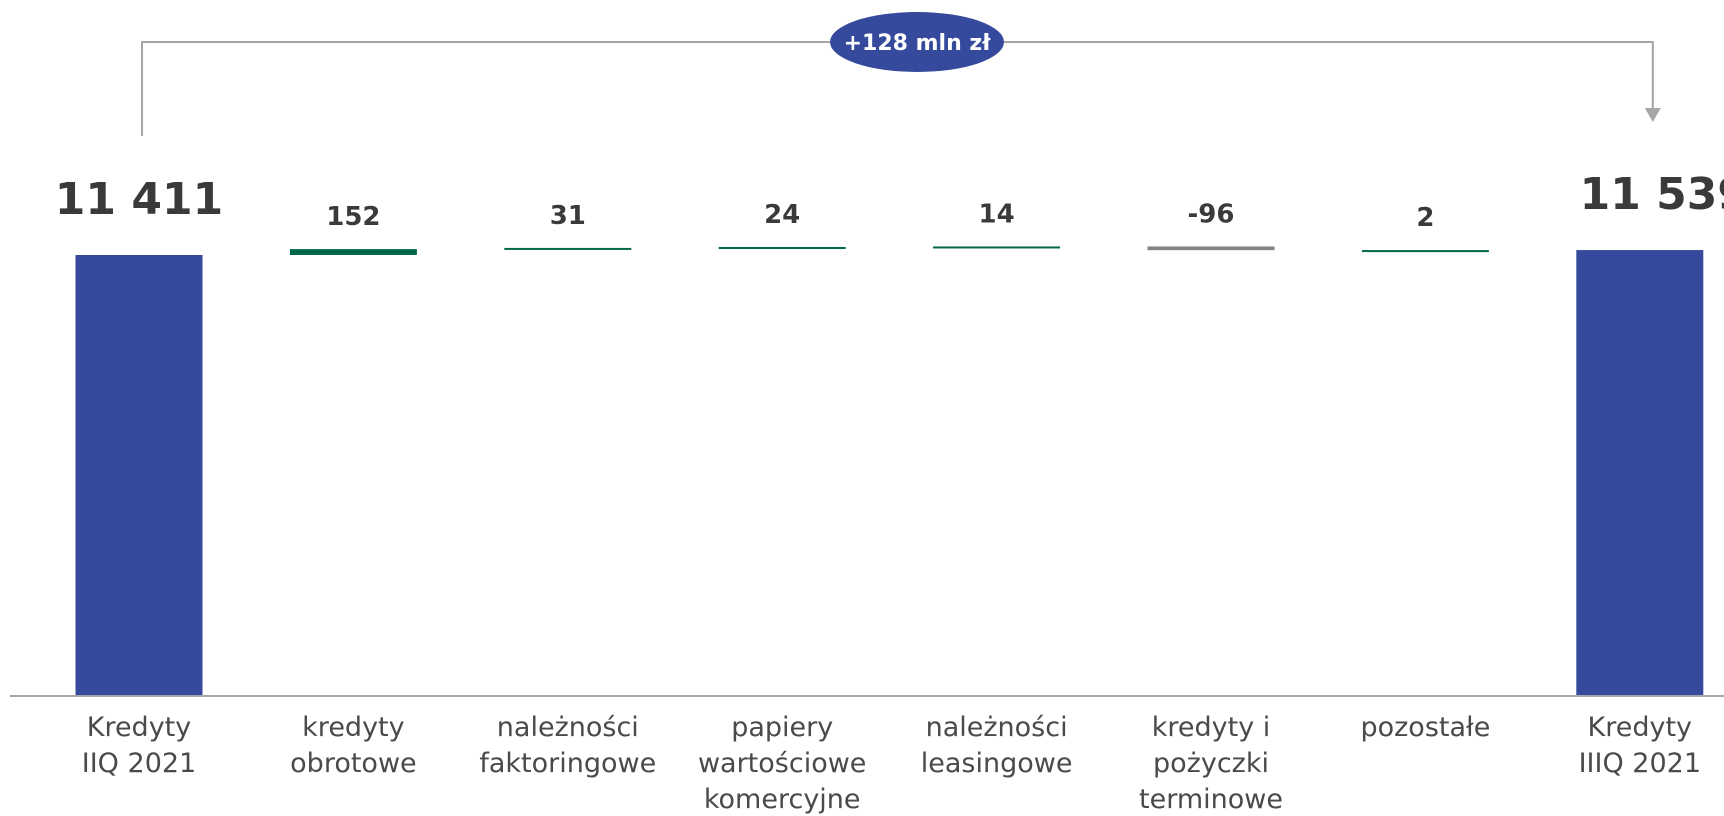 The image size is (1724, 816). What do you see at coordinates (782, 727) in the screenshot?
I see `category-label-line: papiery` at bounding box center [782, 727].